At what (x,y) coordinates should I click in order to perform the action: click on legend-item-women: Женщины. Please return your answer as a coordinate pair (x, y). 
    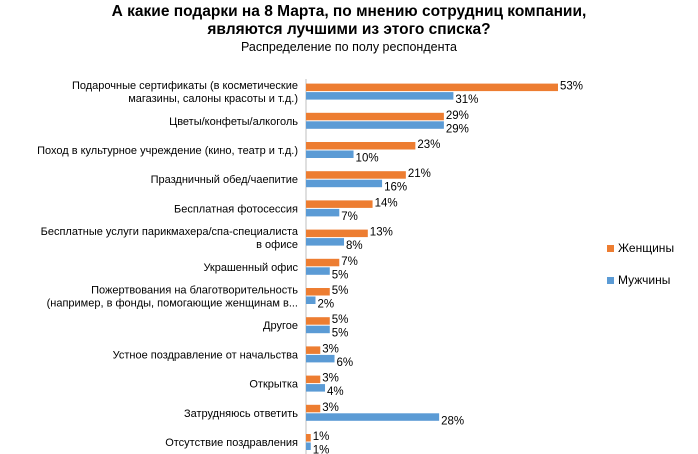
    Looking at the image, I should click on (640, 248).